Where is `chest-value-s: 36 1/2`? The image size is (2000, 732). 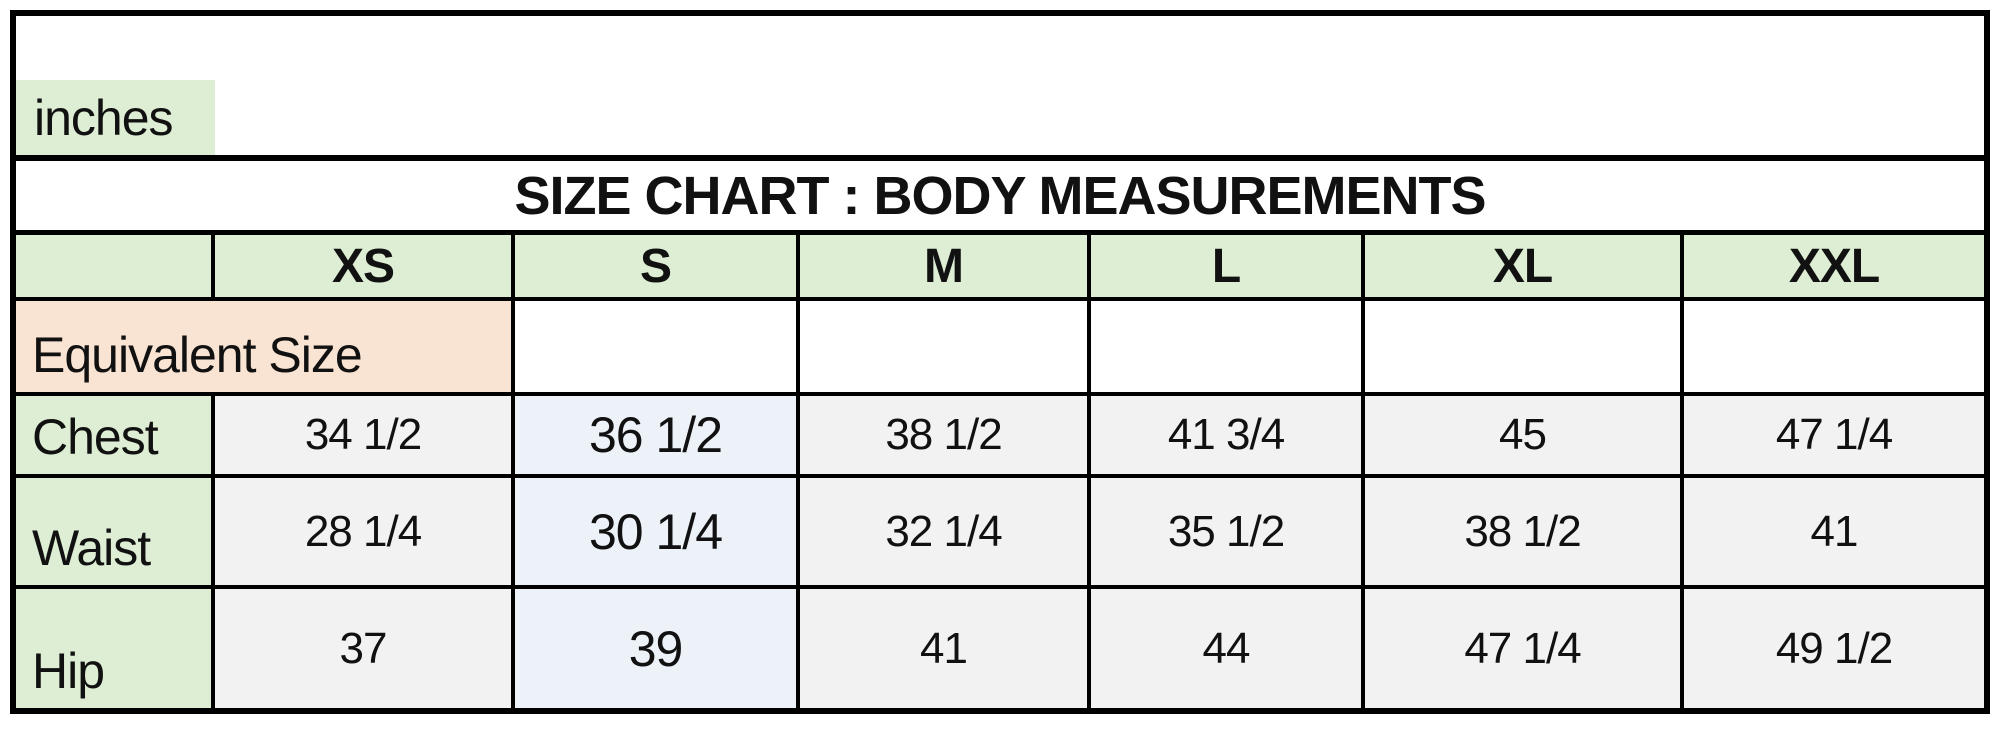 chest-value-s: 36 1/2 is located at coordinates (657, 435).